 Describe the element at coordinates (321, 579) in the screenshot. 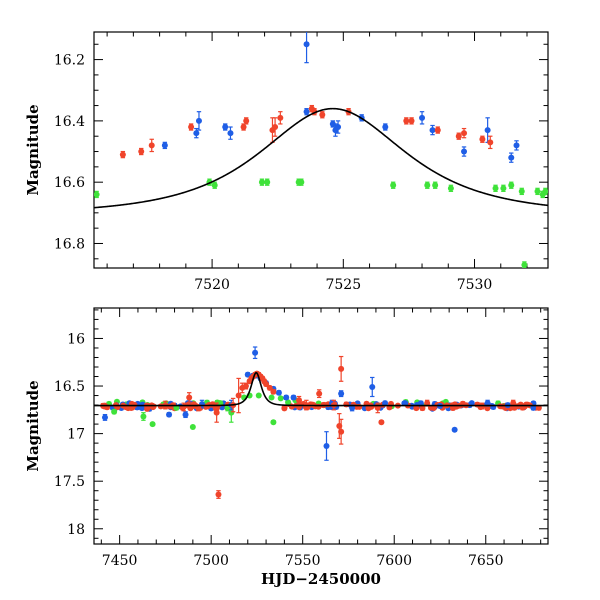

I see `x-axis-label: HJD−2450000` at that location.